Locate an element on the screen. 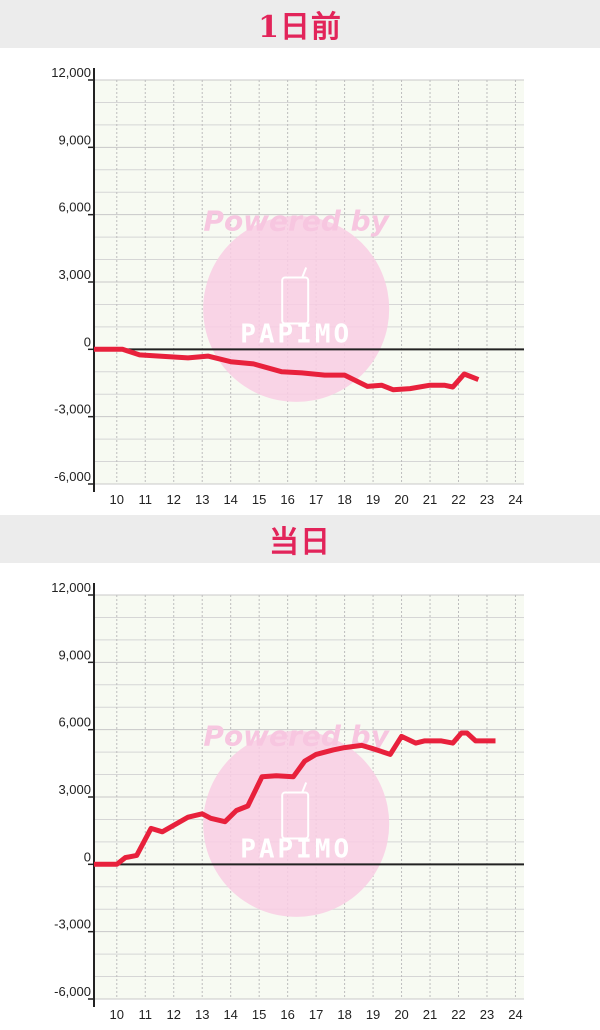 This screenshot has height=1030, width=600. watermark-text: Powered by is located at coordinates (296, 220).